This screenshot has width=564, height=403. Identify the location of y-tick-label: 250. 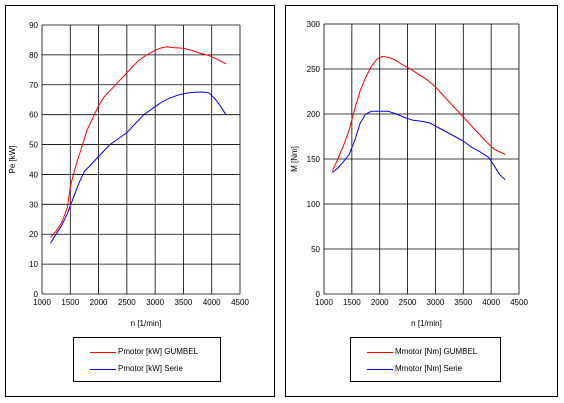
(314, 69).